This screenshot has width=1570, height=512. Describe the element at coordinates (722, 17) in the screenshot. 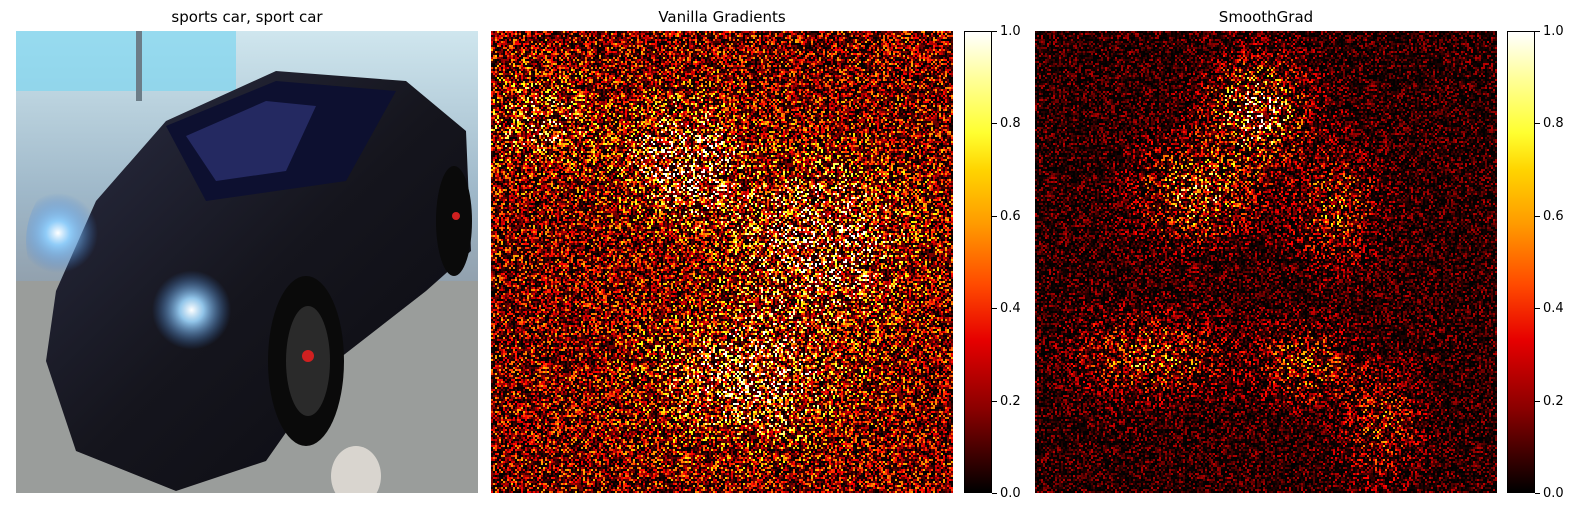

I see `vanilla-gradients-title: Vanilla Gradients` at that location.